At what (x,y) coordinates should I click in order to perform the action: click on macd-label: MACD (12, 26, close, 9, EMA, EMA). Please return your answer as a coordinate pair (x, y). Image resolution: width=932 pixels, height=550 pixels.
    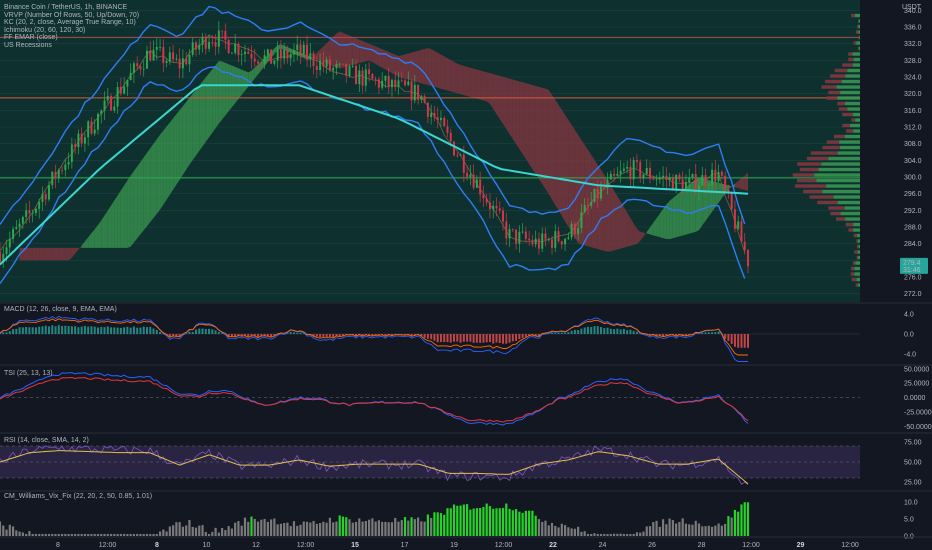
    Looking at the image, I should click on (60, 309).